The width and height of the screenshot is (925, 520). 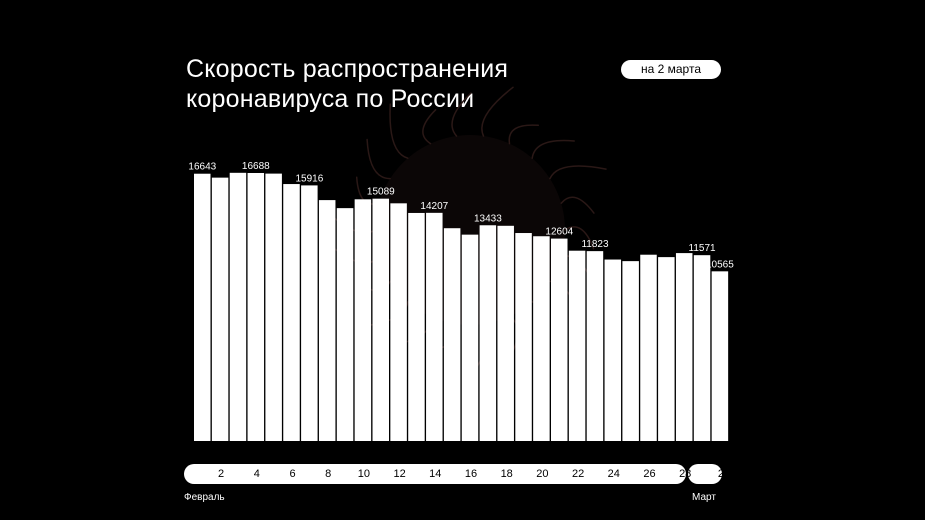 What do you see at coordinates (705, 474) in the screenshot?
I see `x-axis-march` at bounding box center [705, 474].